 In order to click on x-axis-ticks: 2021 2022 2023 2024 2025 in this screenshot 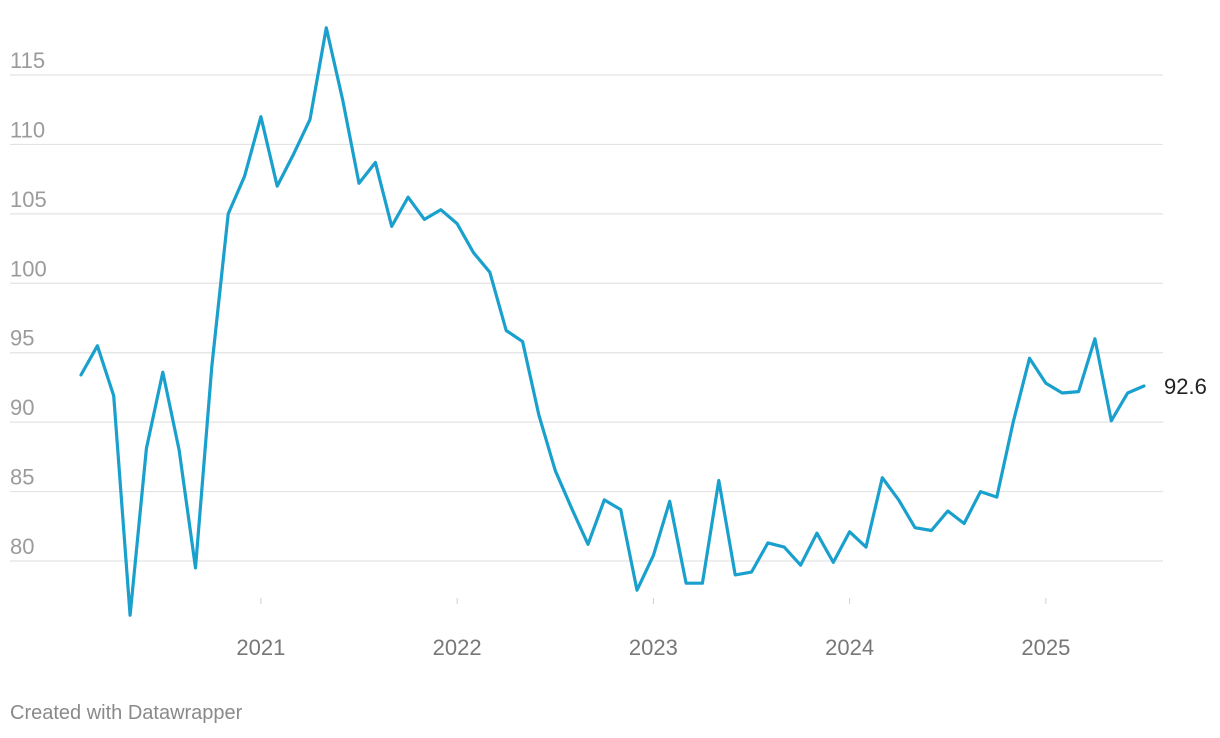, I will do `click(653, 629)`.